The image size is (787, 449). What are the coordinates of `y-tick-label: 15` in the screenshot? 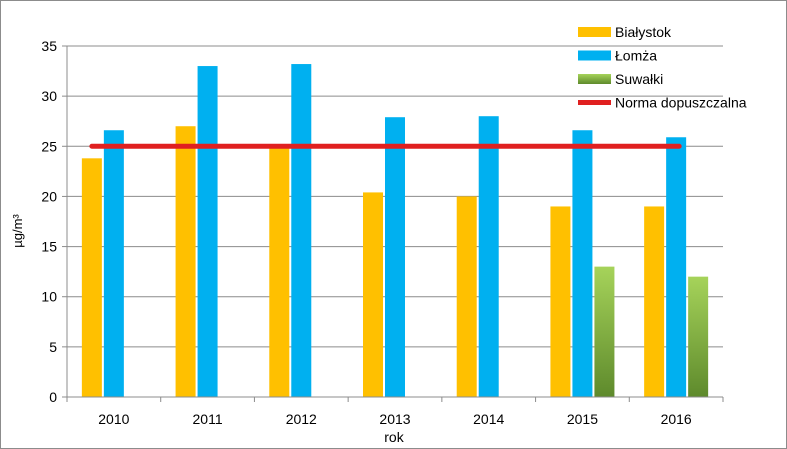 It's located at (49, 247).